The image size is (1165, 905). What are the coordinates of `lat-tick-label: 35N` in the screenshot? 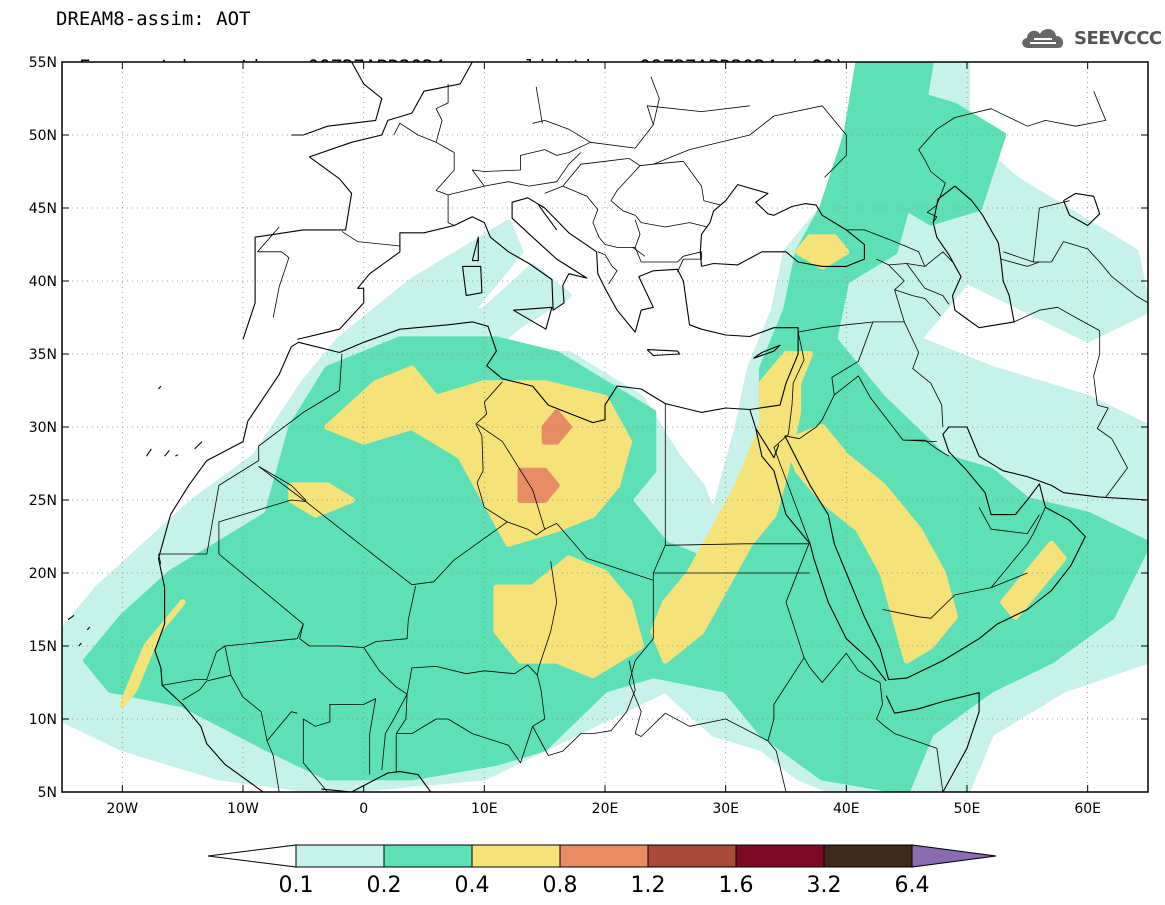 It's located at (43, 355).